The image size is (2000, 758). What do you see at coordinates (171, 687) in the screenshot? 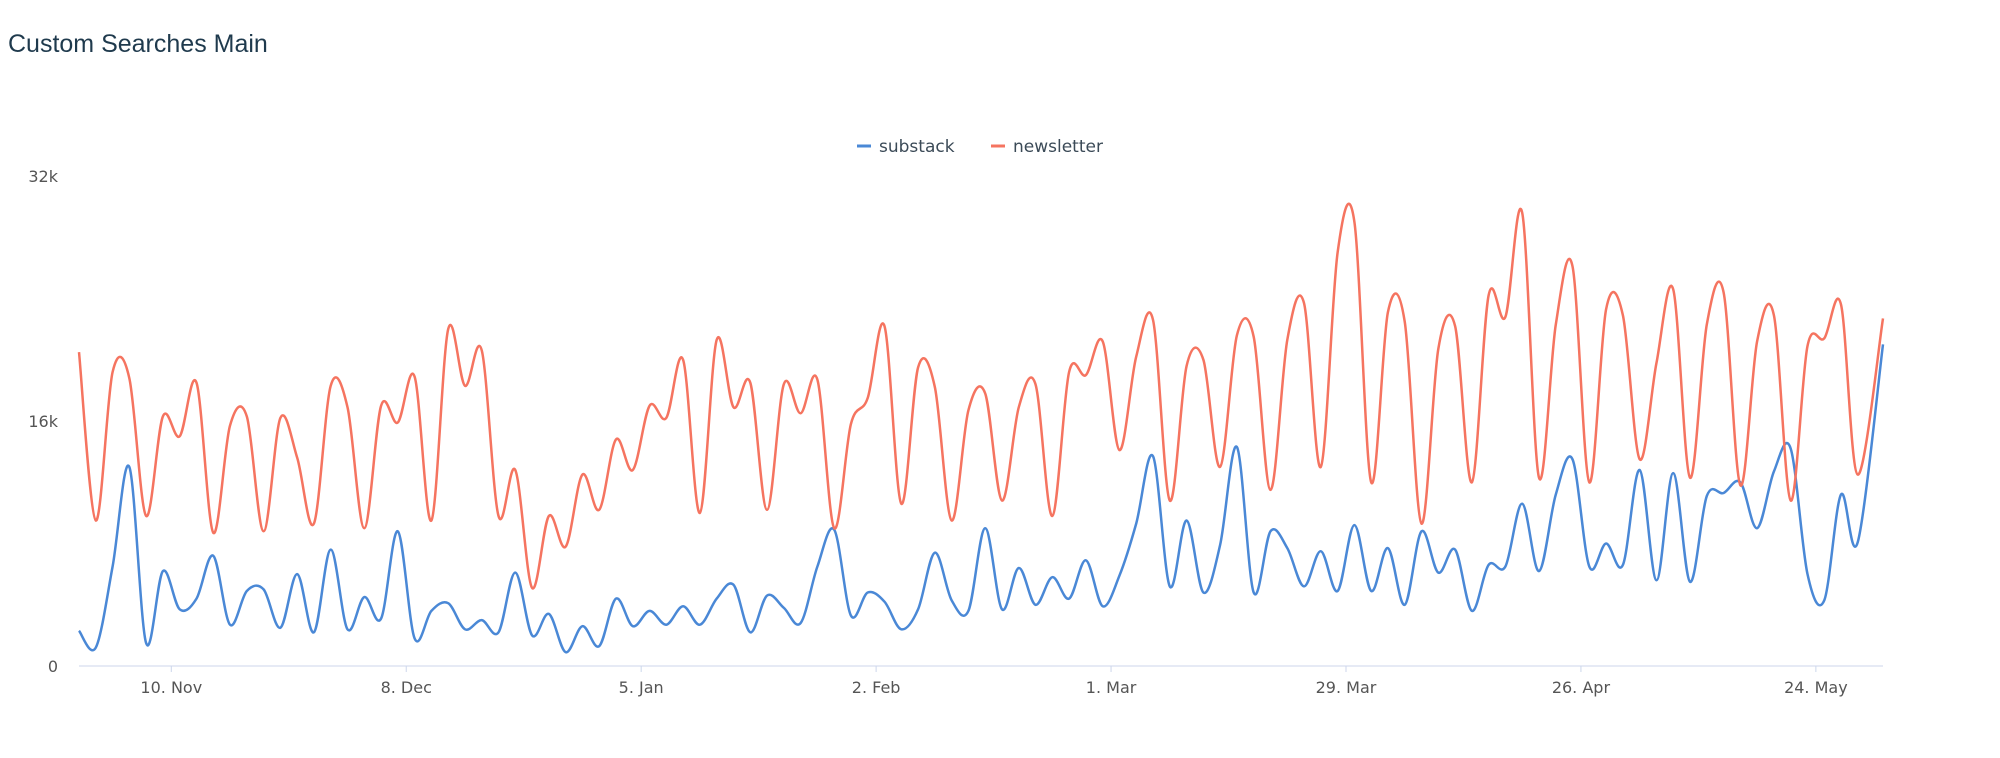
I see `x-tick-label: 10. Nov` at bounding box center [171, 687].